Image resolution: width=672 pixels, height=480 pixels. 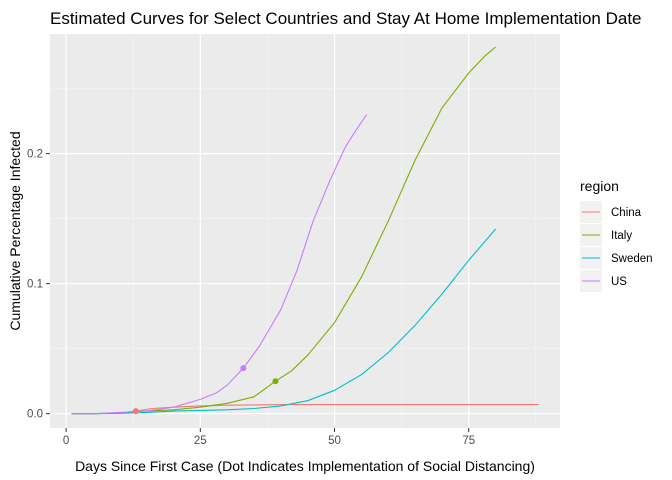 I want to click on implementation-dot-china, so click(x=135, y=411).